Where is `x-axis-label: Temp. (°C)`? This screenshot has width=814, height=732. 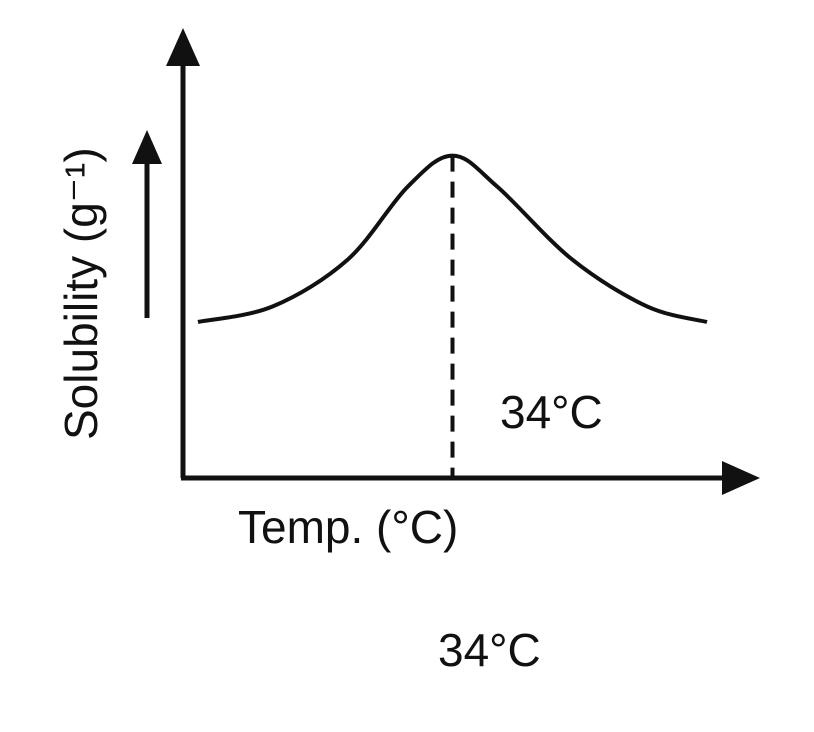
x-axis-label: Temp. (°C) is located at coordinates (348, 527).